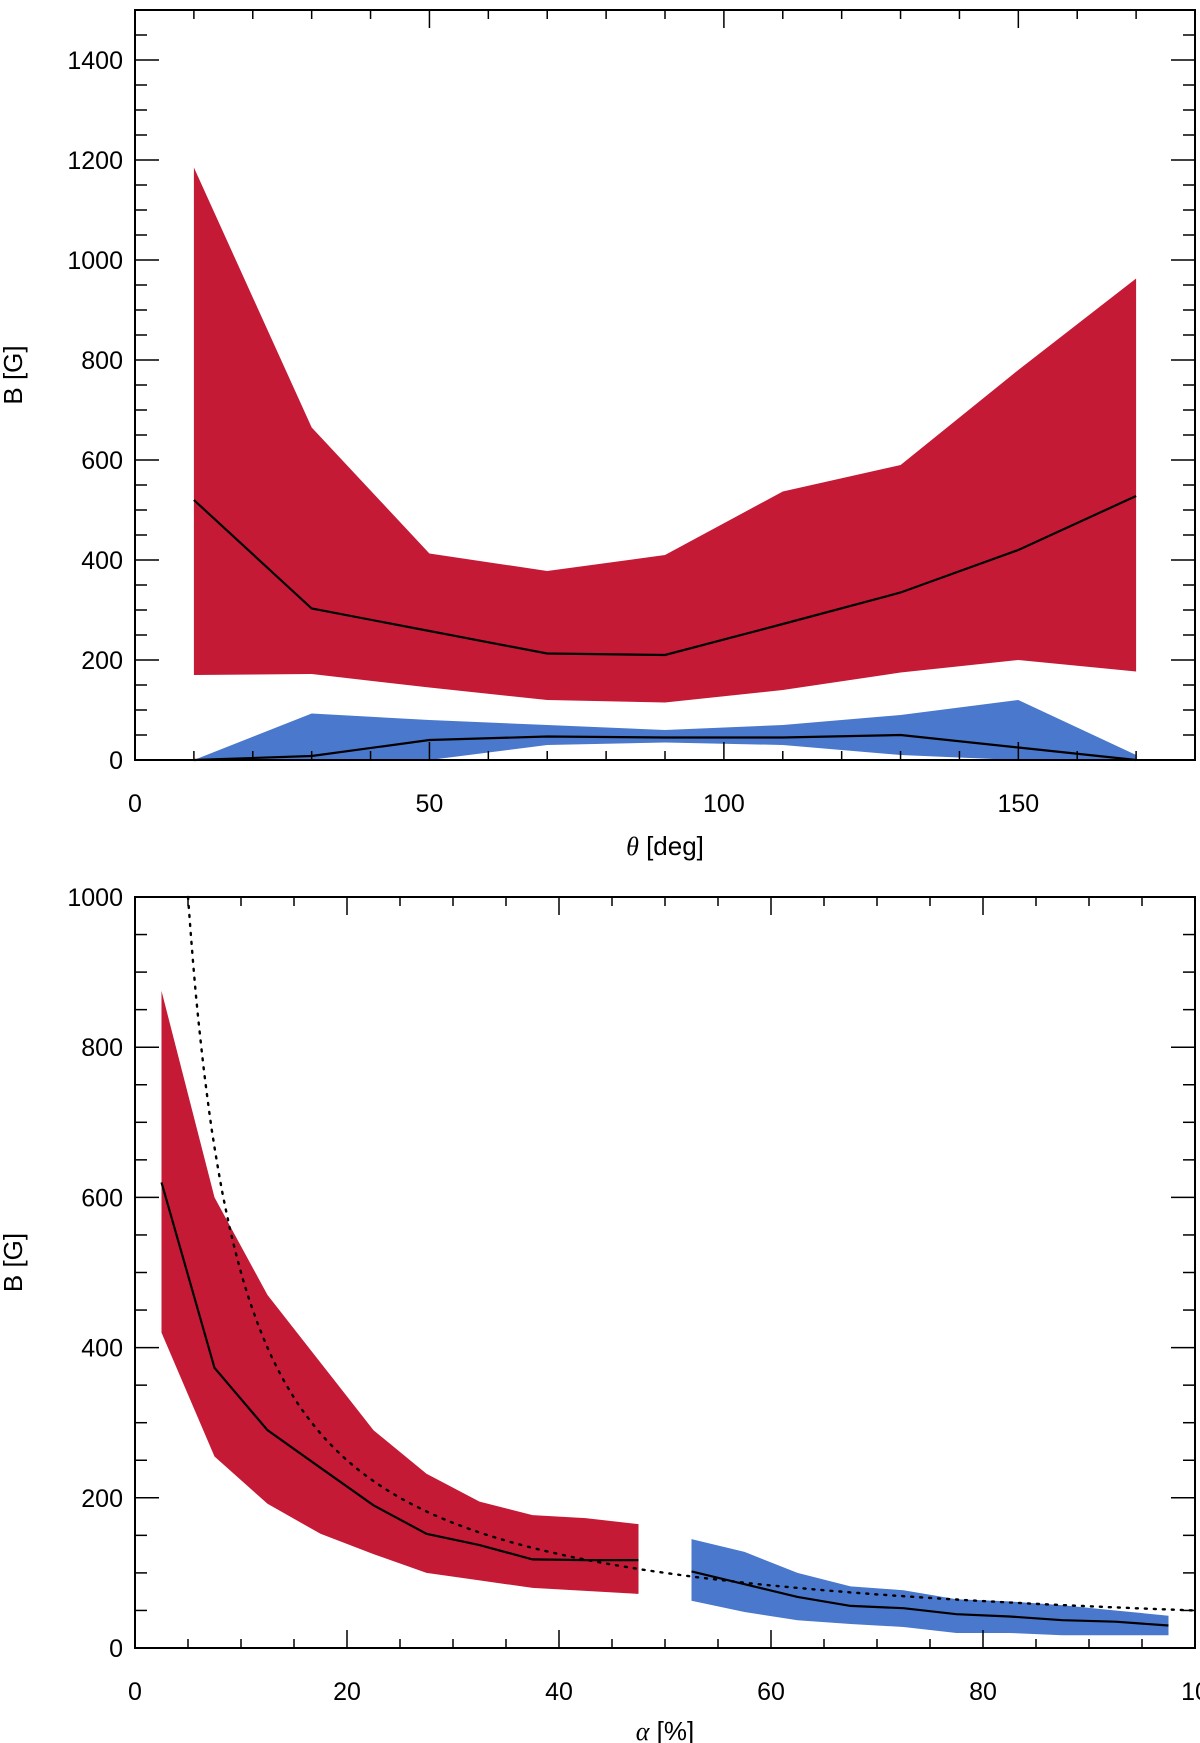  I want to click on theta-y-tick-label: 0, so click(116, 761).